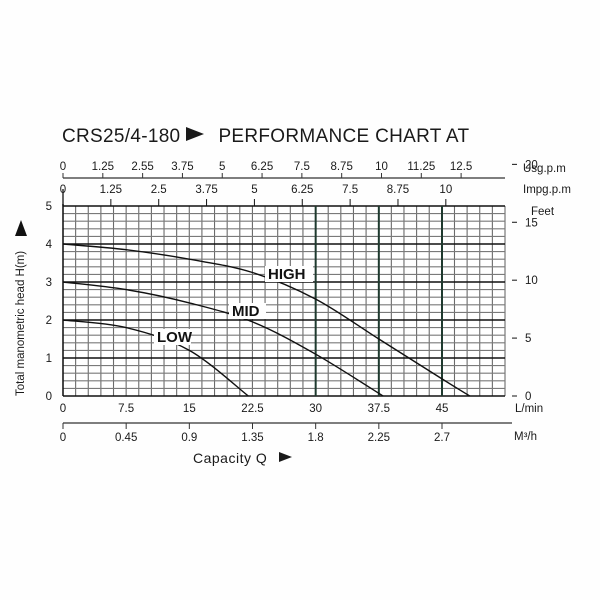 The width and height of the screenshot is (600, 600). I want to click on curve-label-mid: MID, so click(246, 311).